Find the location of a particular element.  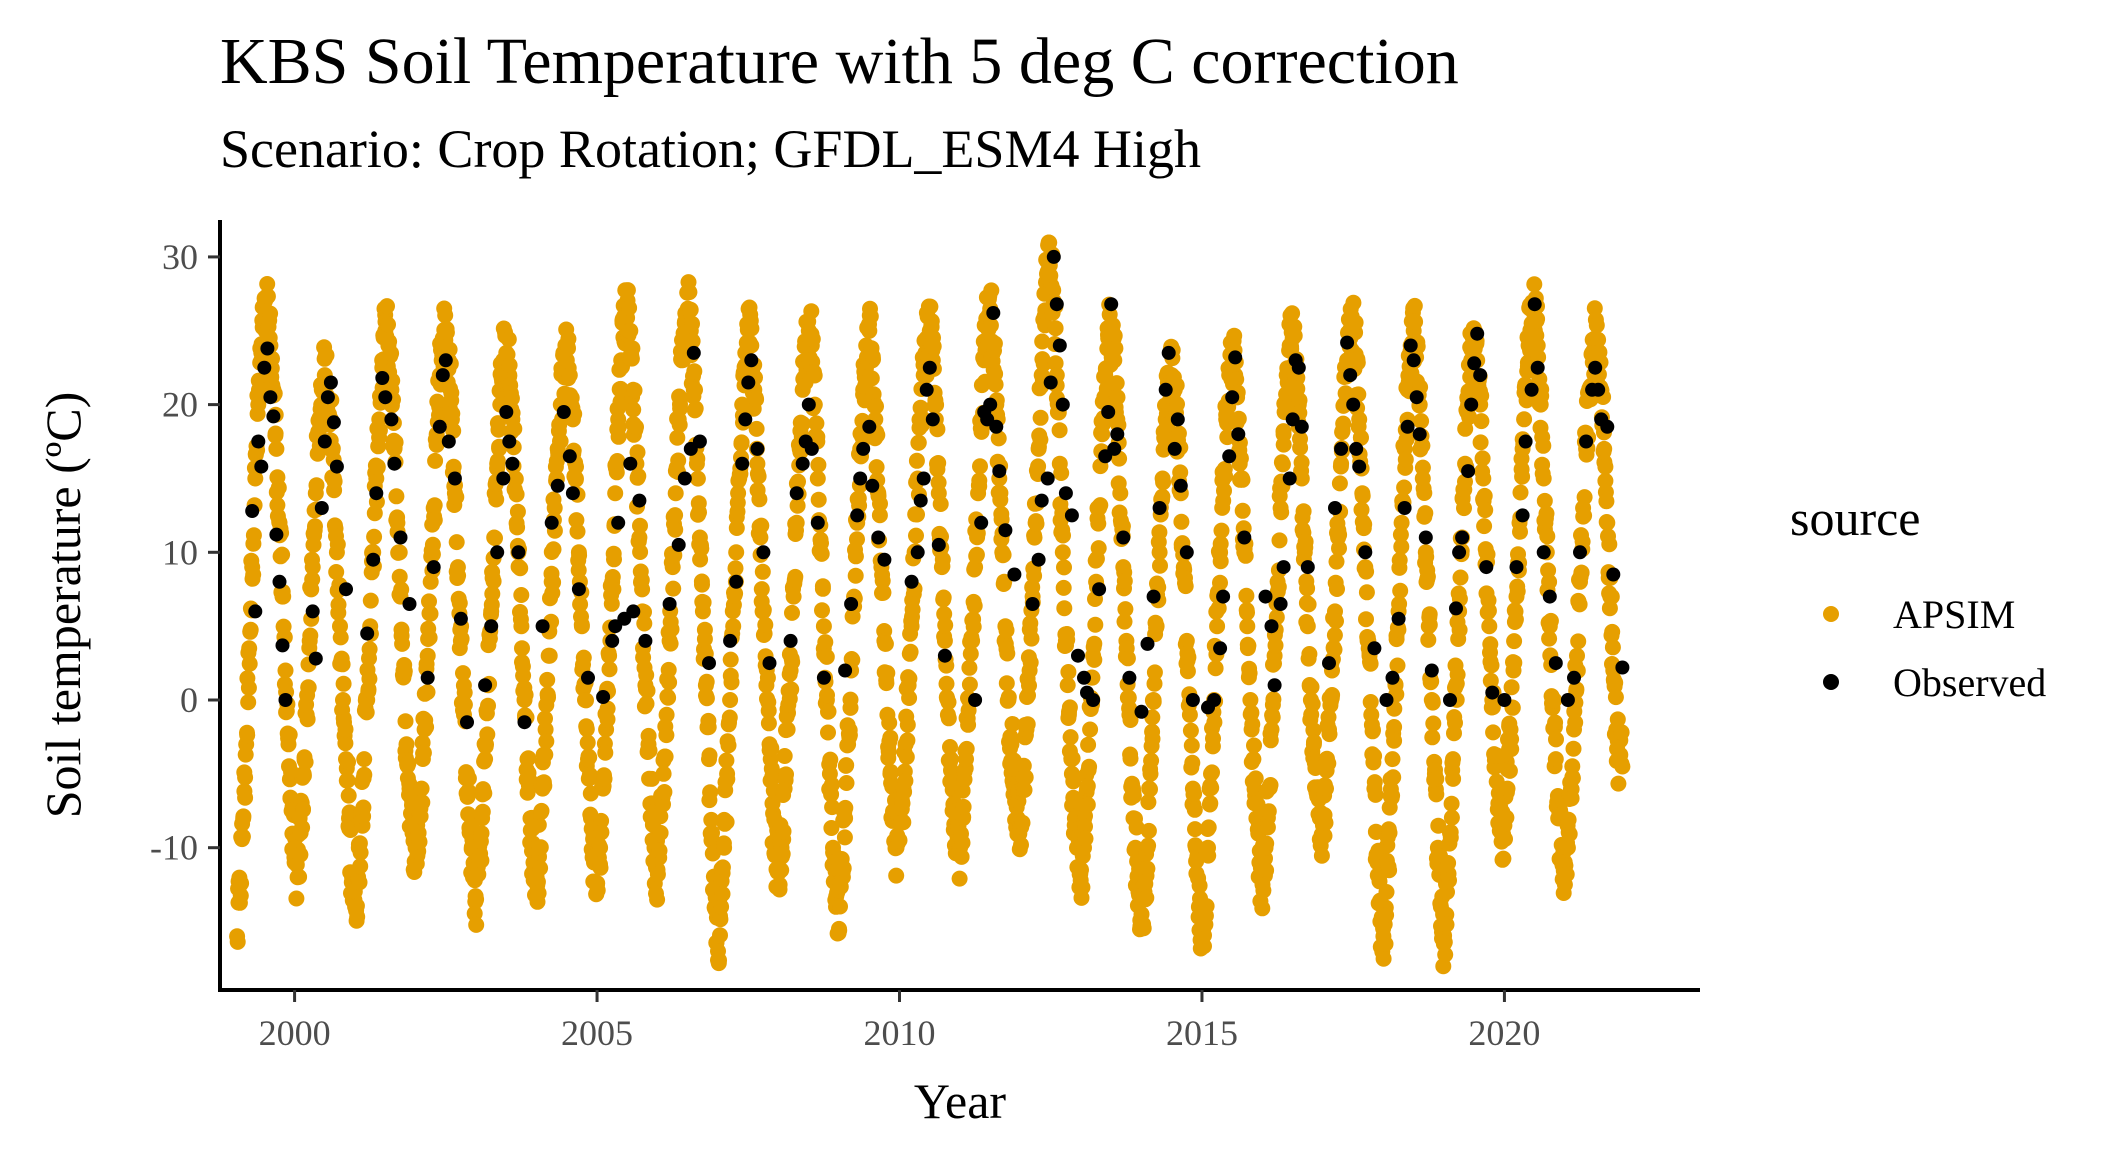

x-tick-label: 2020 is located at coordinates (1504, 1033).